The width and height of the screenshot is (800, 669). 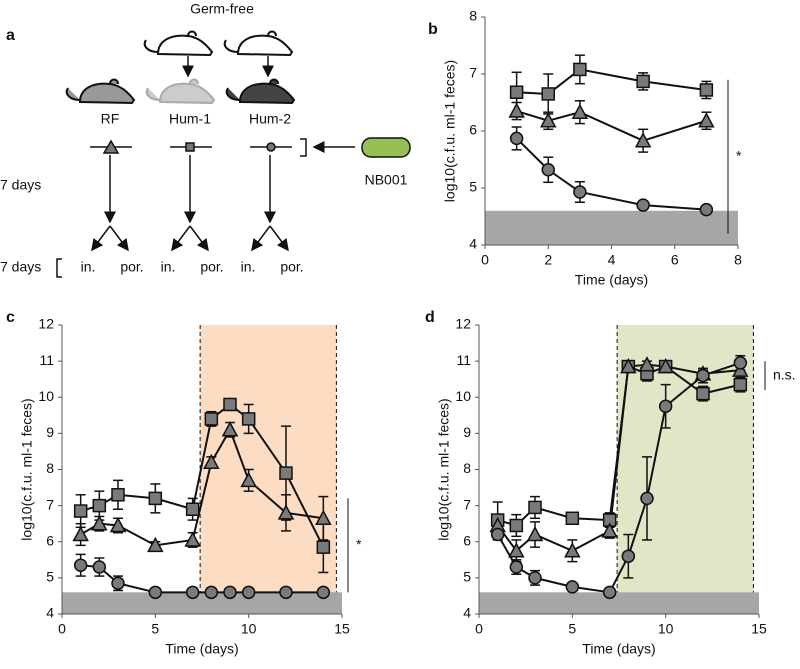 I want to click on x-tick-label: 2, so click(x=548, y=260).